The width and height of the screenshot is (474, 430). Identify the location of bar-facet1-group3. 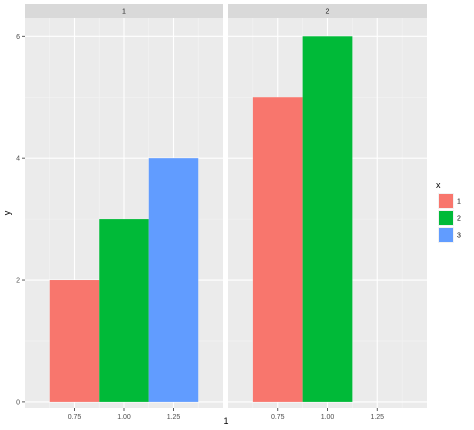
(173, 280).